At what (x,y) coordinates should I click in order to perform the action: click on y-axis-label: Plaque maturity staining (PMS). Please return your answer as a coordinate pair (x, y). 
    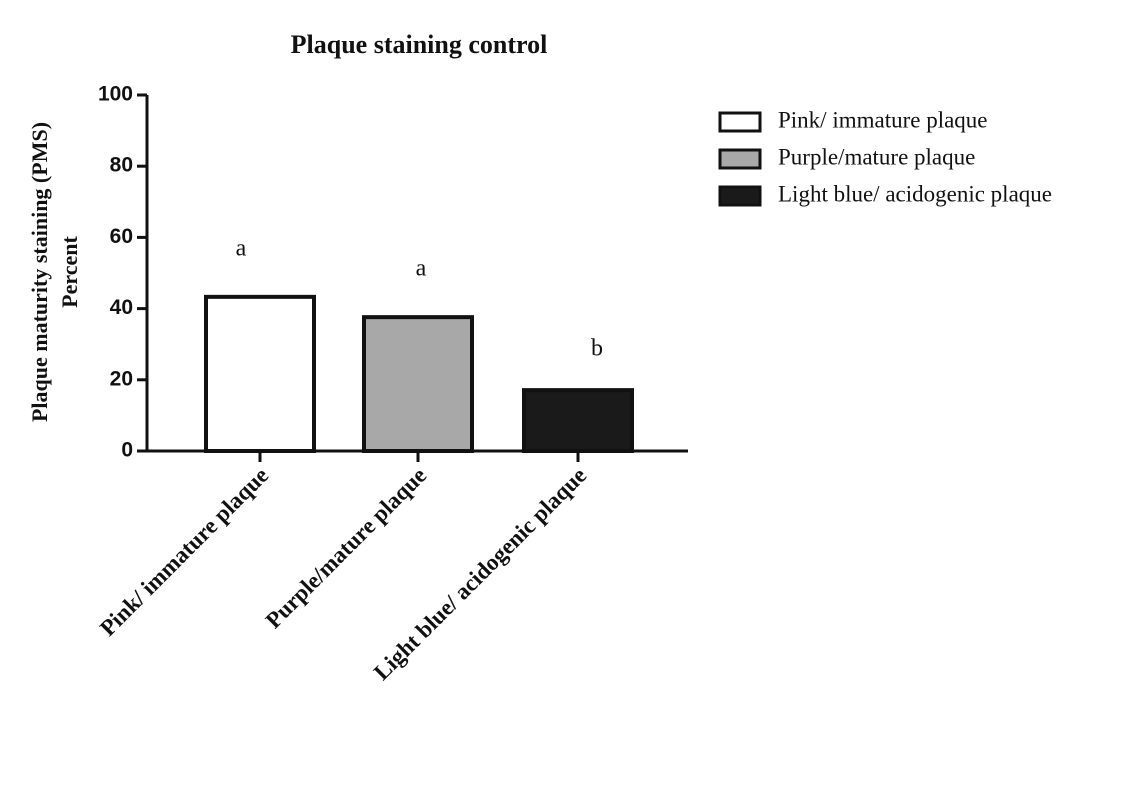
    Looking at the image, I should click on (39, 272).